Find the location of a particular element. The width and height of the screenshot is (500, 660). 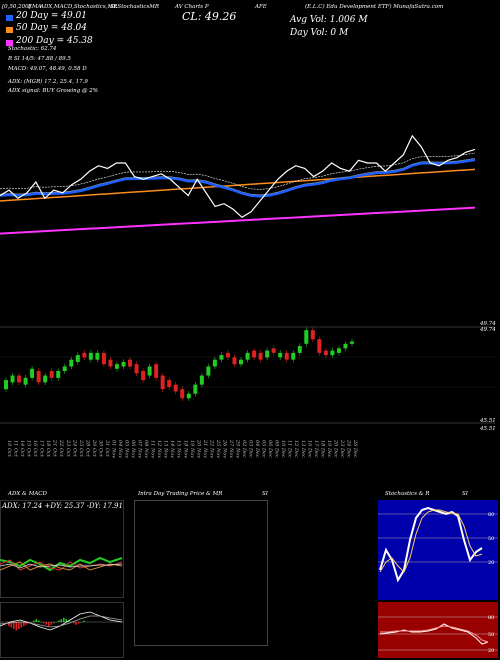

header-title-left: [0,50,200] is located at coordinates (16, 7).